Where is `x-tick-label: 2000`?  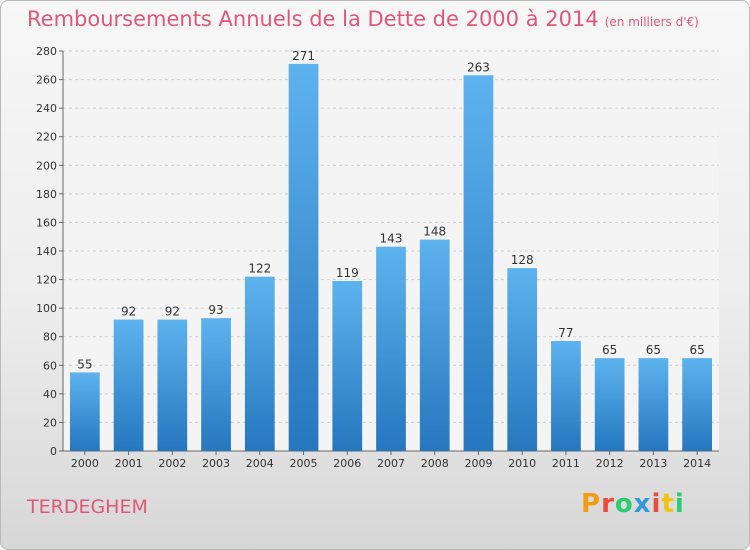
x-tick-label: 2000 is located at coordinates (85, 463).